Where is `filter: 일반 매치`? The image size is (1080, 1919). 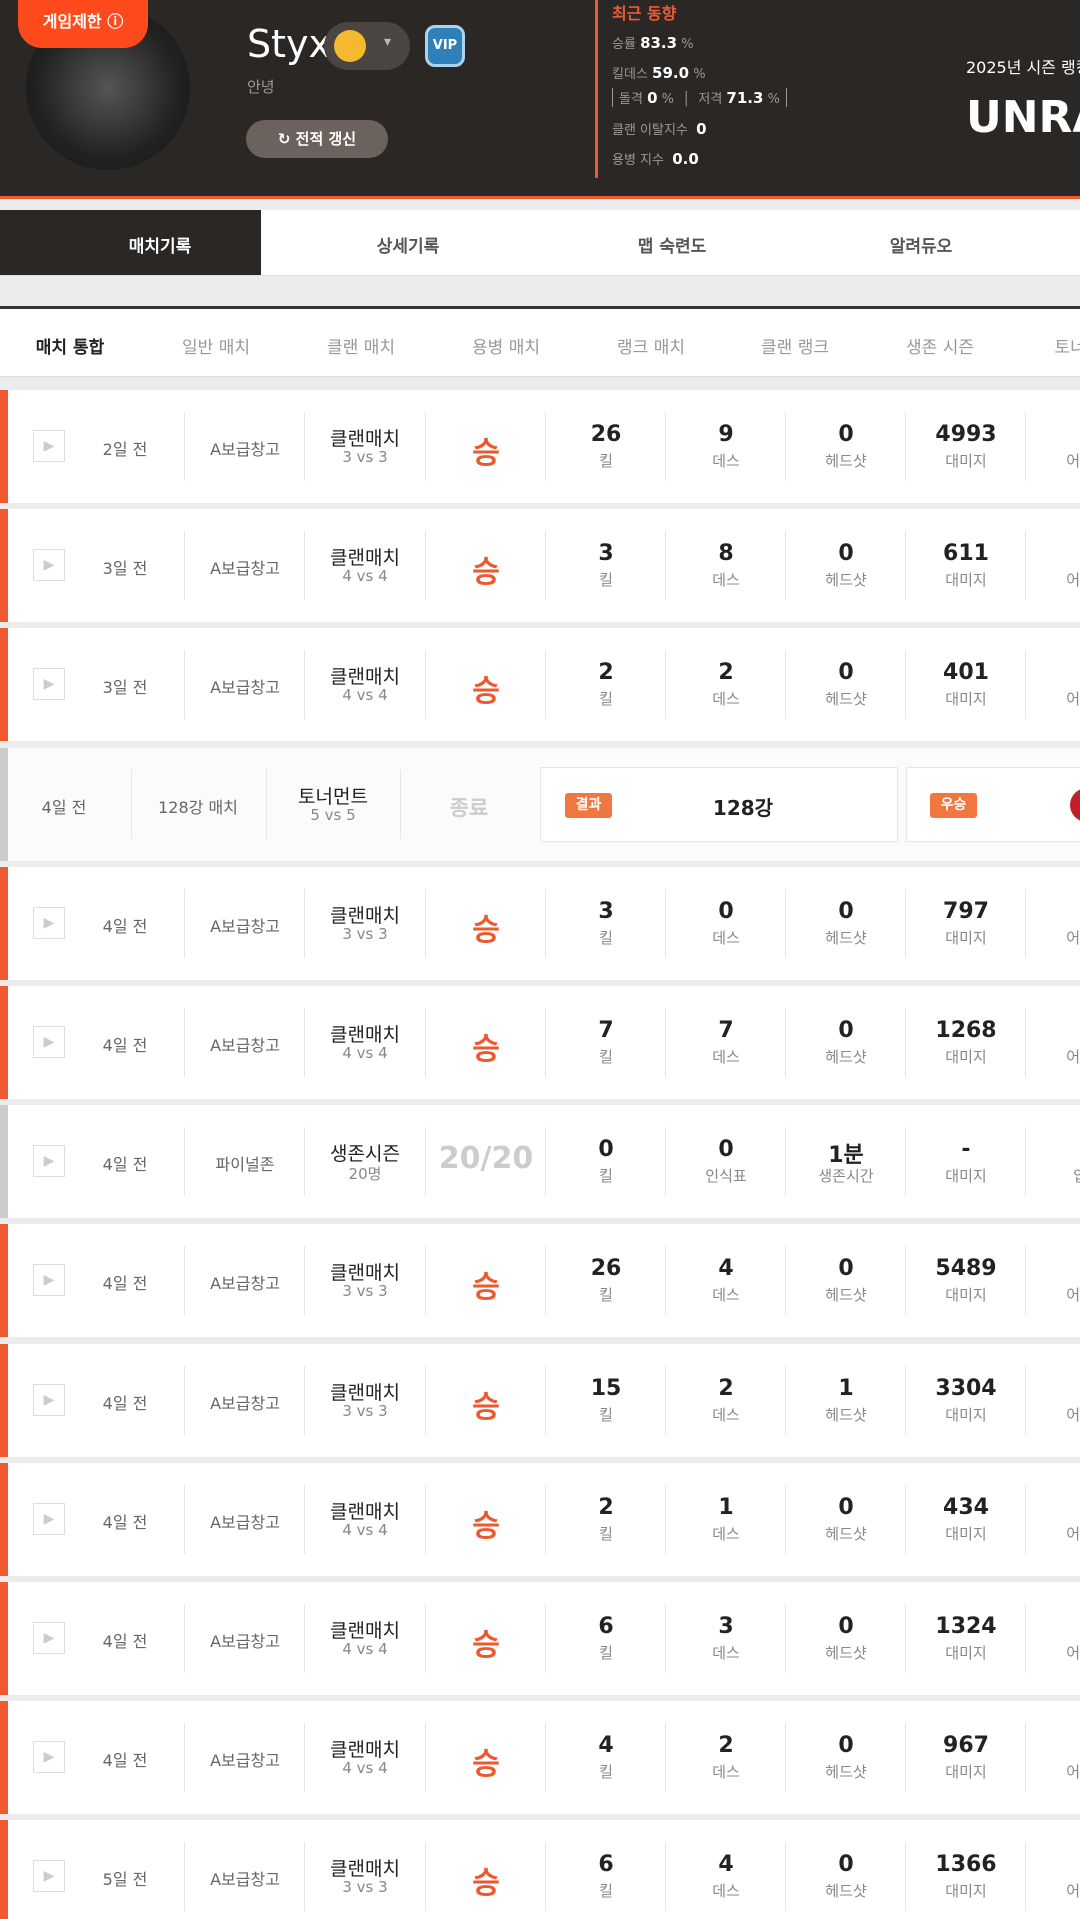 filter: 일반 매치 is located at coordinates (216, 348).